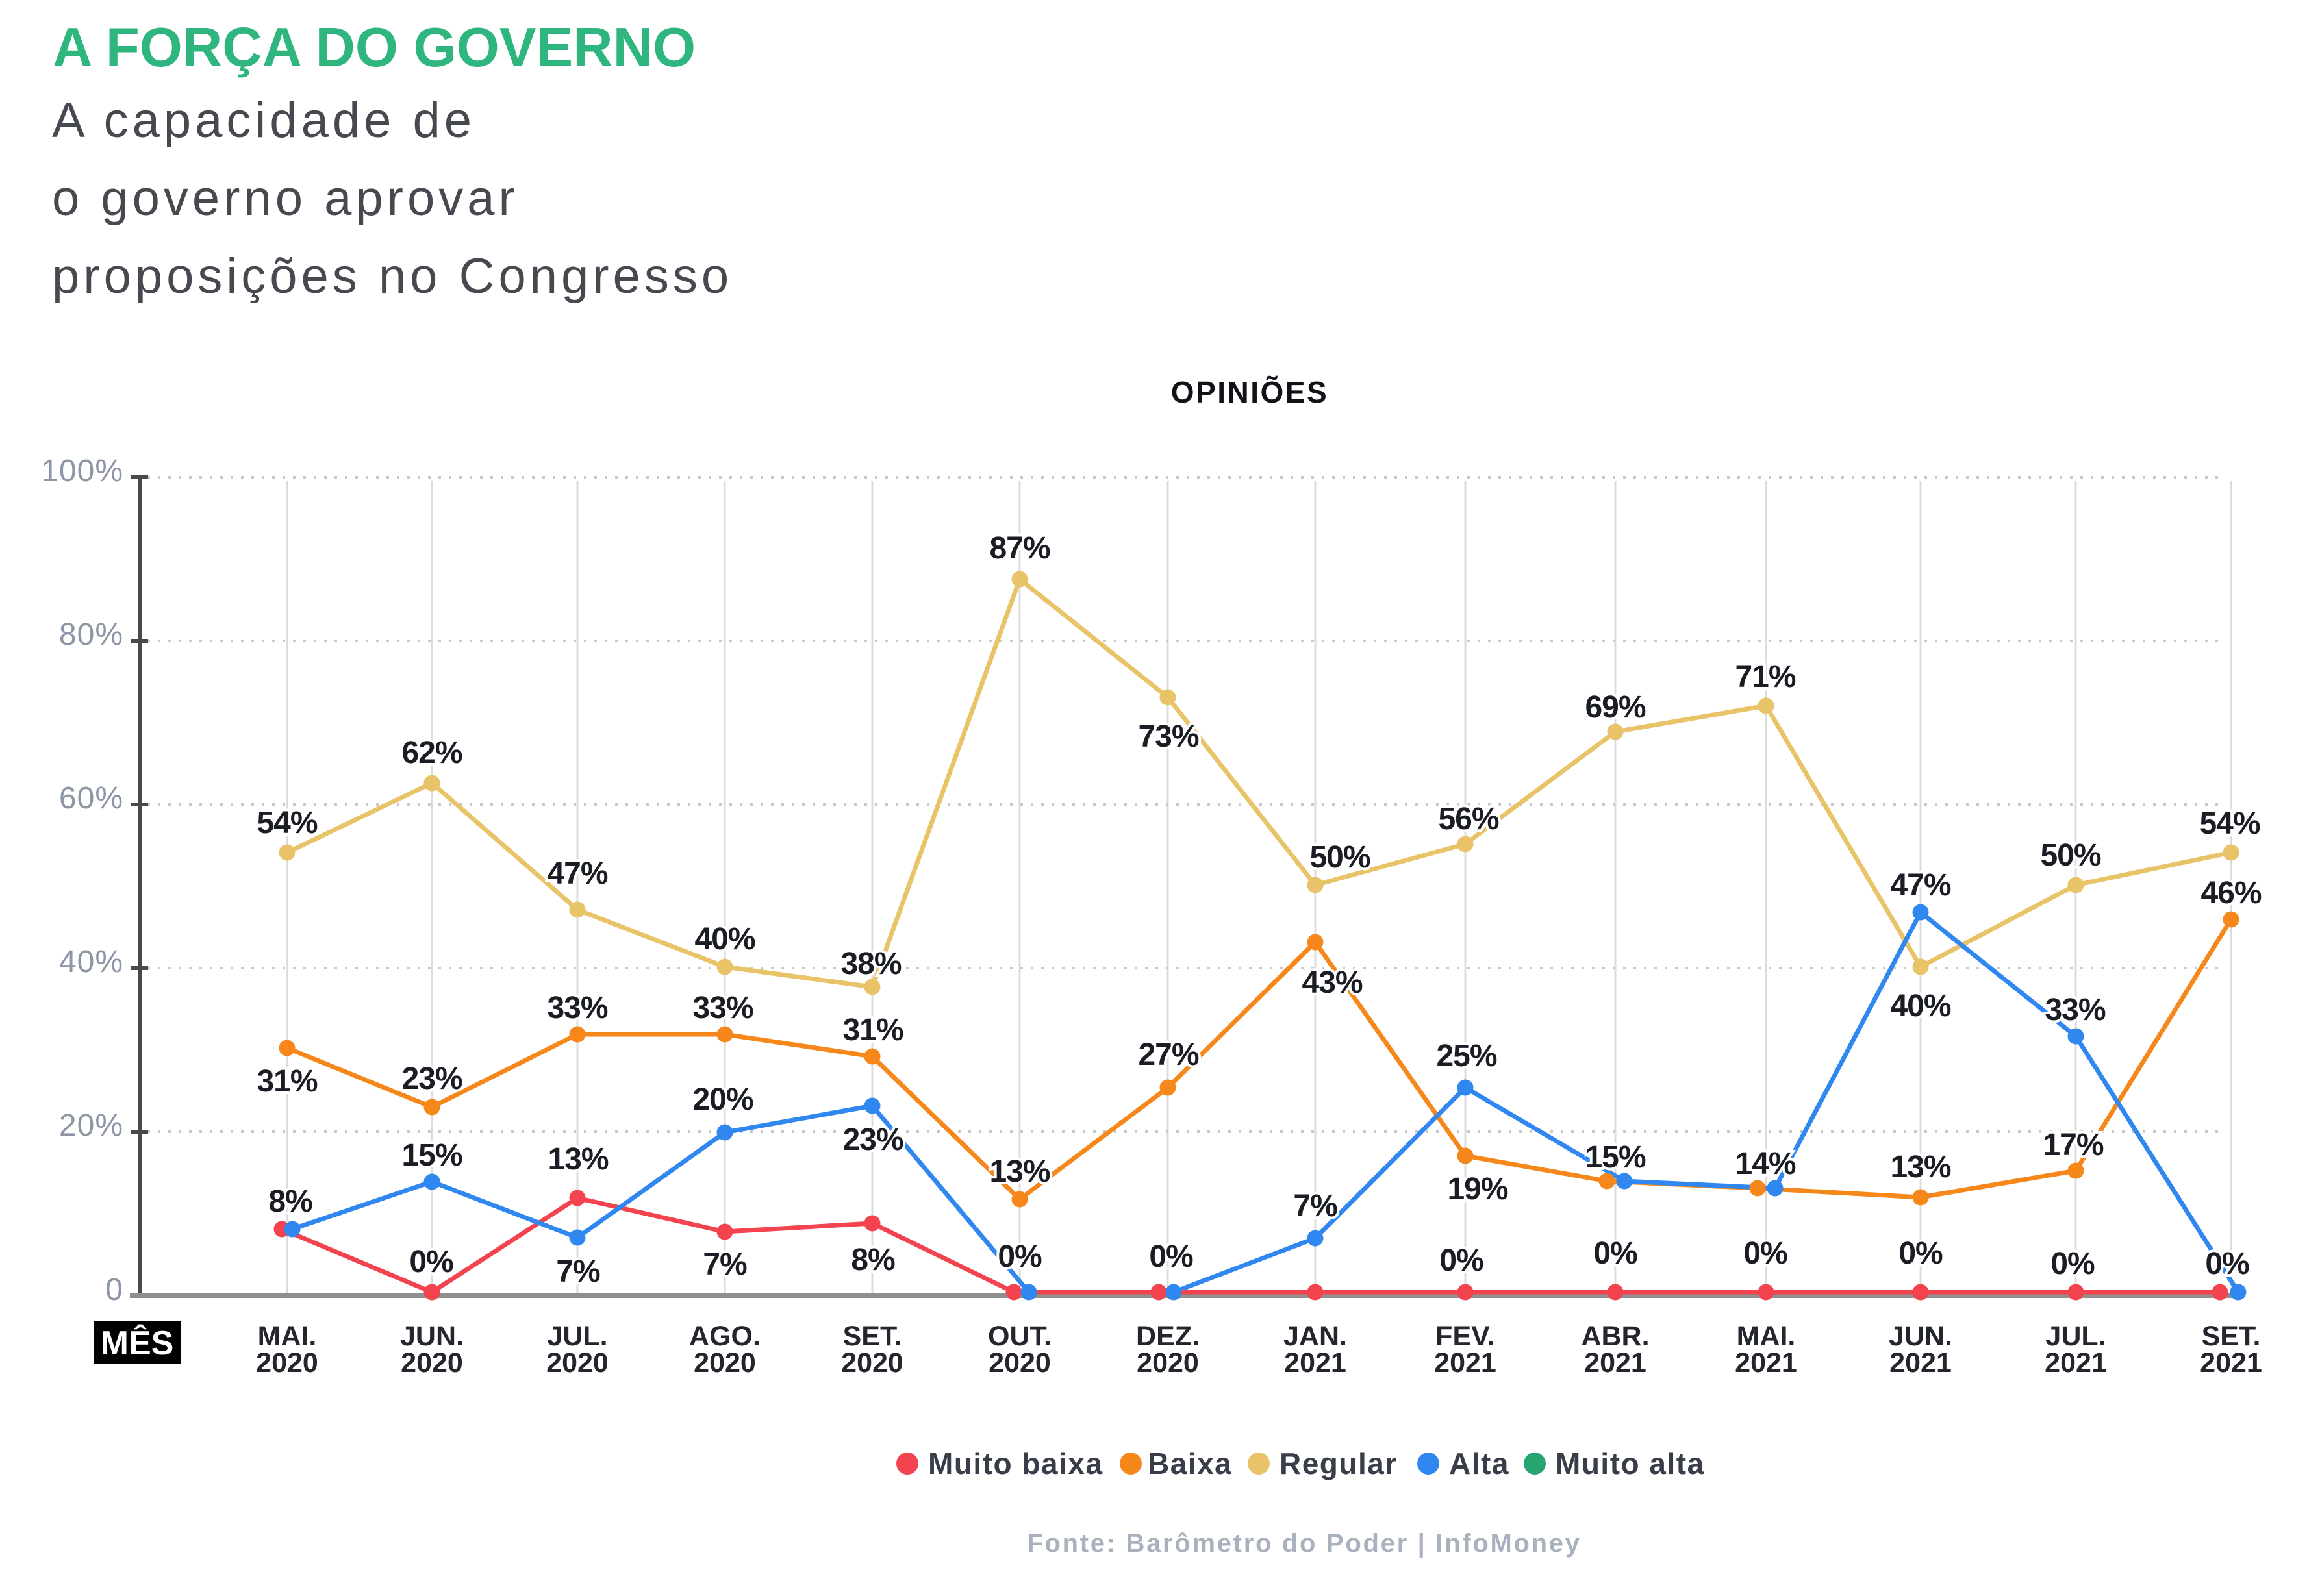 The height and width of the screenshot is (1596, 2320). I want to click on svg-text: OUT., so click(1020, 1336).